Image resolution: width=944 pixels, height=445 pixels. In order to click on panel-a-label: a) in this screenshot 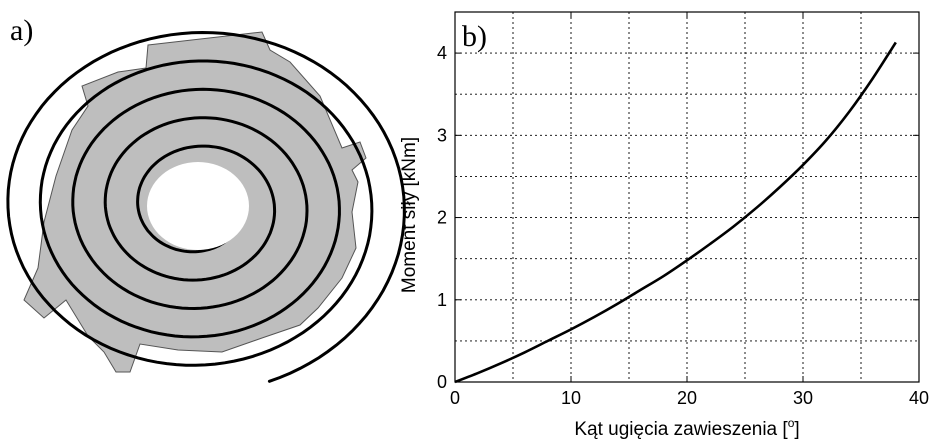, I will do `click(21, 30)`.